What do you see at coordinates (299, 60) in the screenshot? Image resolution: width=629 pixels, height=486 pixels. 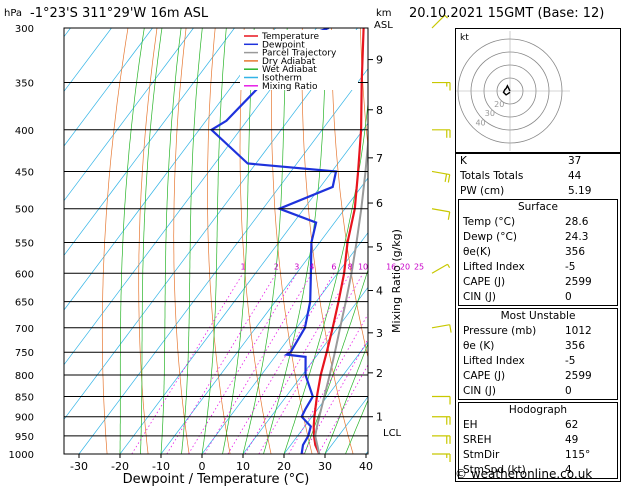 I see `legend-background` at bounding box center [299, 60].